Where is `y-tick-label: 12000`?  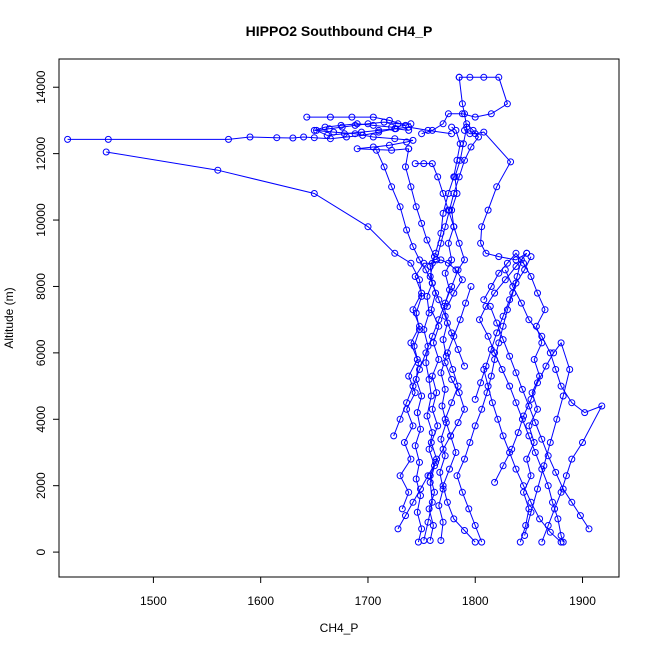
y-tick-label: 12000 is located at coordinates (41, 154).